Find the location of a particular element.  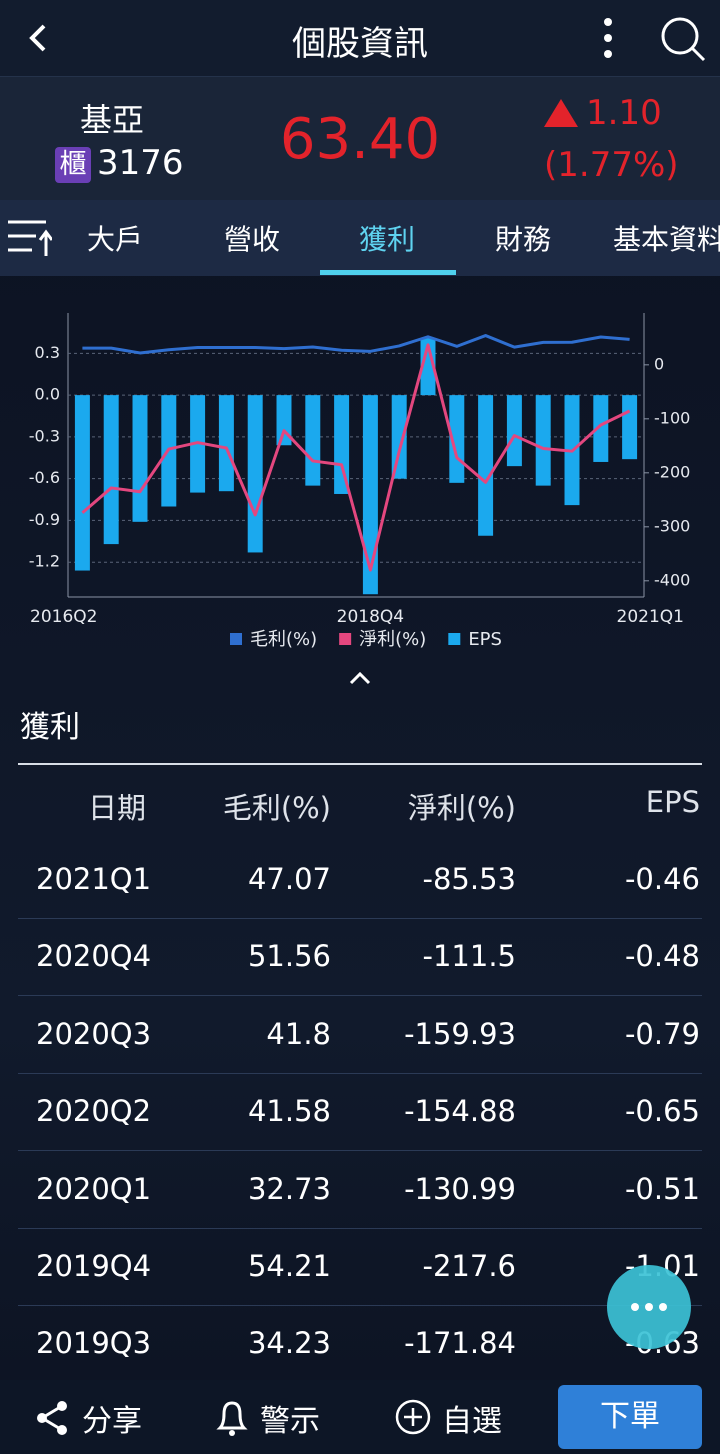

row-date: 2020Q1 is located at coordinates (94, 1188).